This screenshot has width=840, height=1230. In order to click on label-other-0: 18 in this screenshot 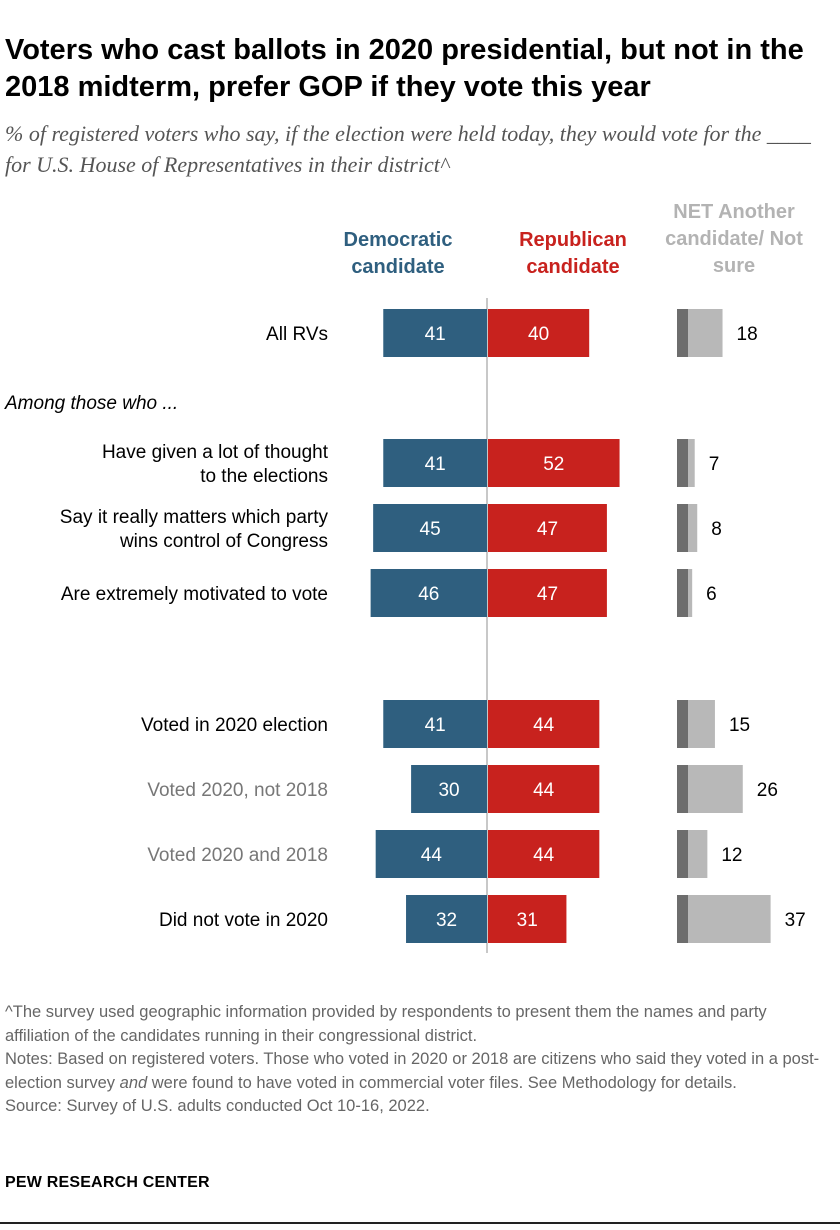, I will do `click(747, 334)`.